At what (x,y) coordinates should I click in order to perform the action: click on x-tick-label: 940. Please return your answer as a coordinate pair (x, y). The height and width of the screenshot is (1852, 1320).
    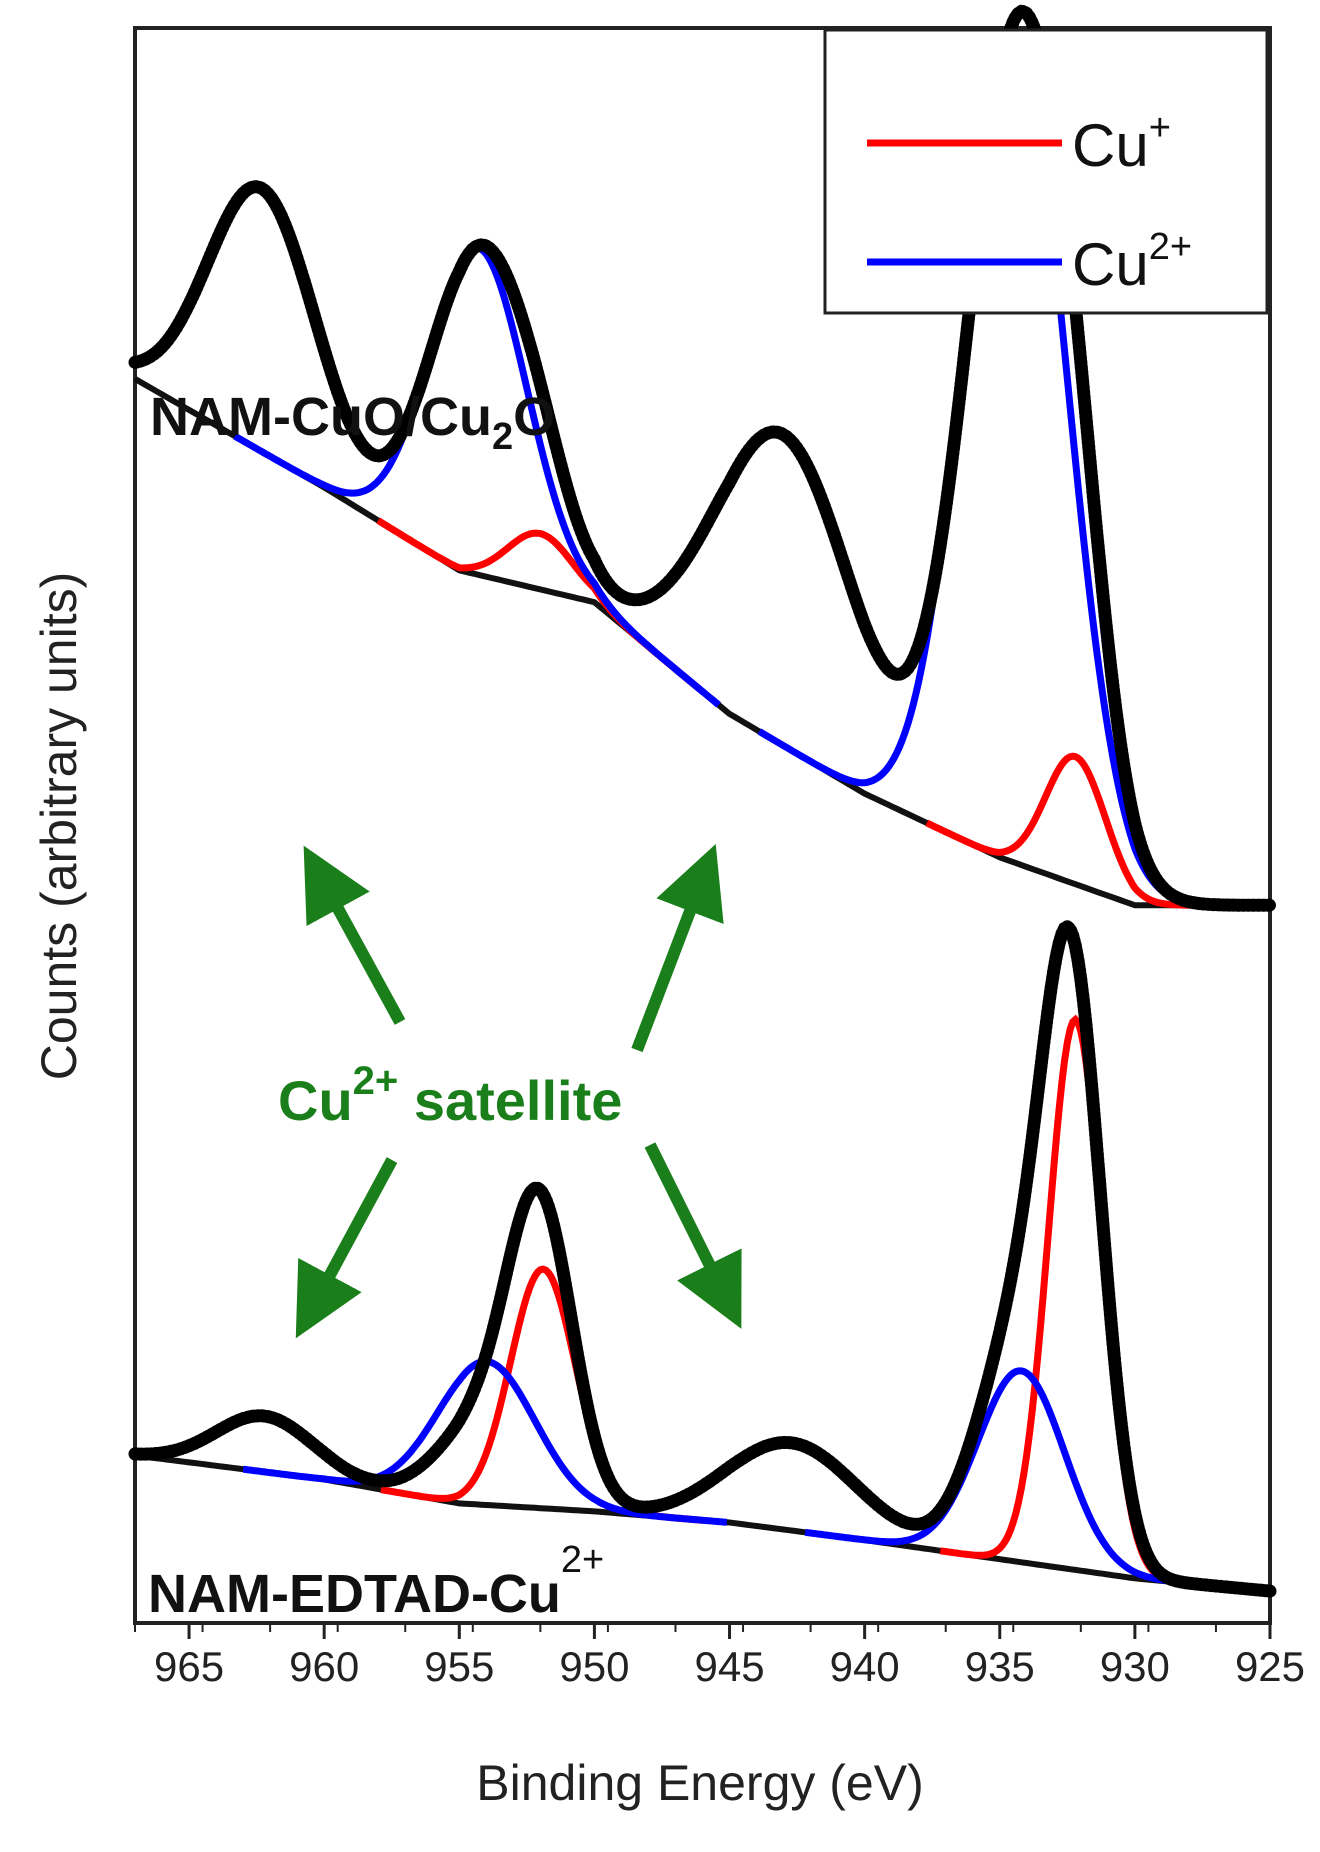
    Looking at the image, I should click on (865, 1666).